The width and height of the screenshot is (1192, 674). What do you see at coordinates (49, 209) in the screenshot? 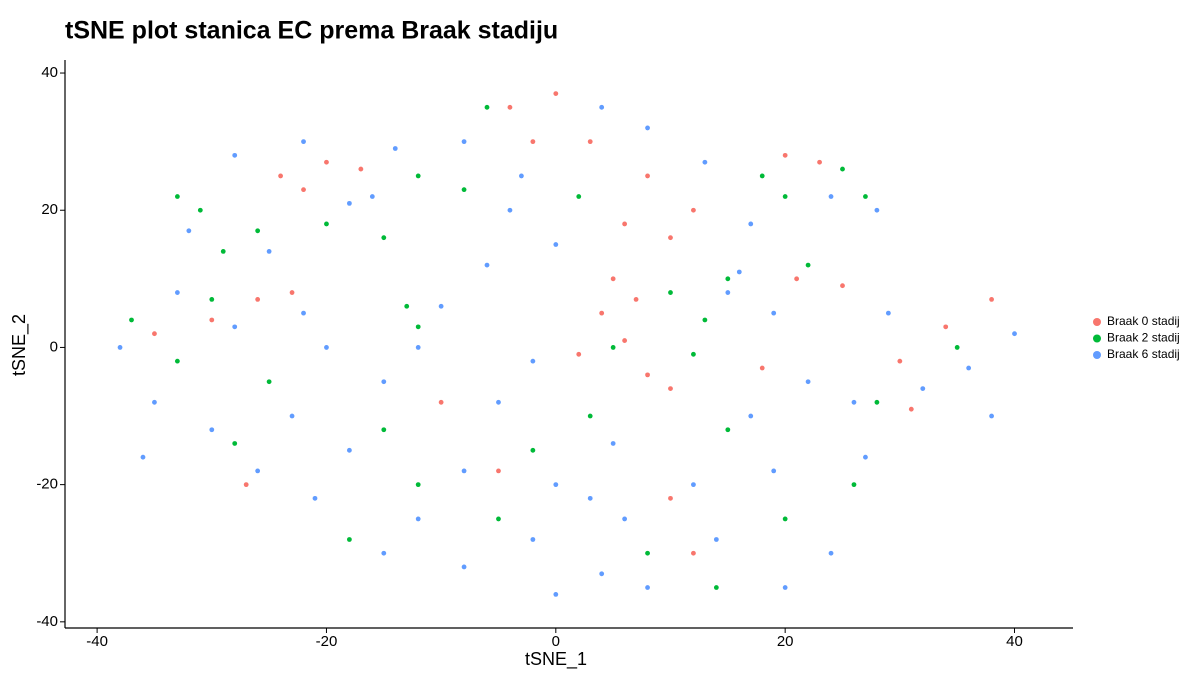
I see `y-tick-label: 20` at bounding box center [49, 209].